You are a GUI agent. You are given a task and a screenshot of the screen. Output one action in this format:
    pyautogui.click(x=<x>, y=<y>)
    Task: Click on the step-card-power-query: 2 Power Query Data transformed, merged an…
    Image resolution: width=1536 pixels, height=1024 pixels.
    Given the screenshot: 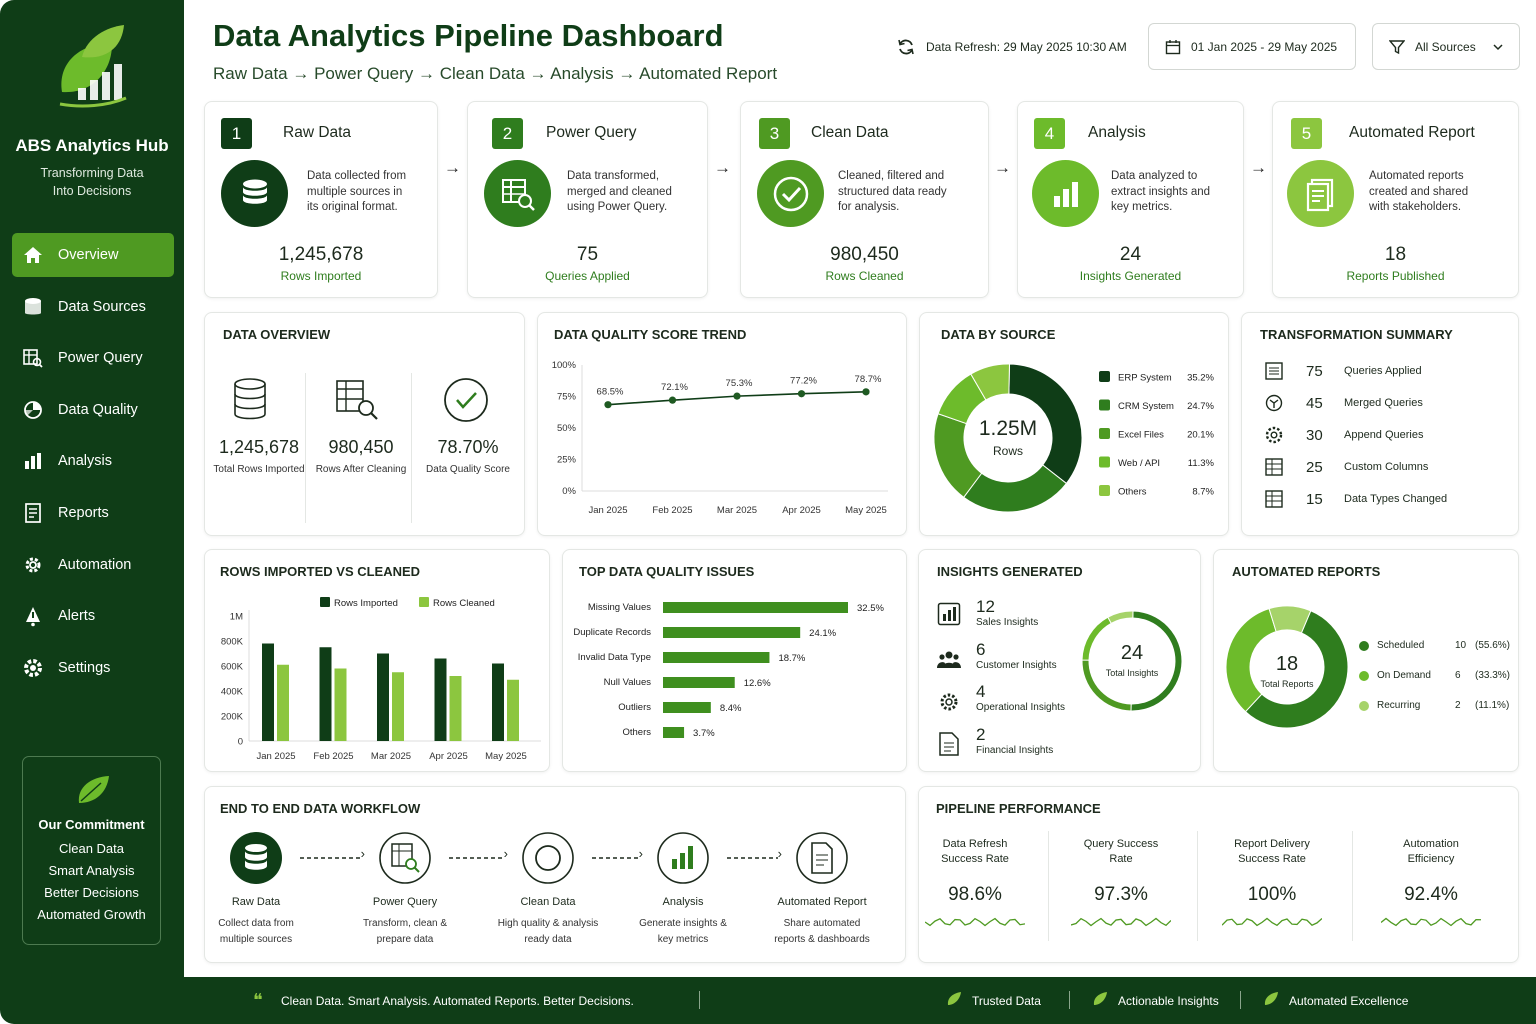 What is the action you would take?
    pyautogui.click(x=587, y=199)
    